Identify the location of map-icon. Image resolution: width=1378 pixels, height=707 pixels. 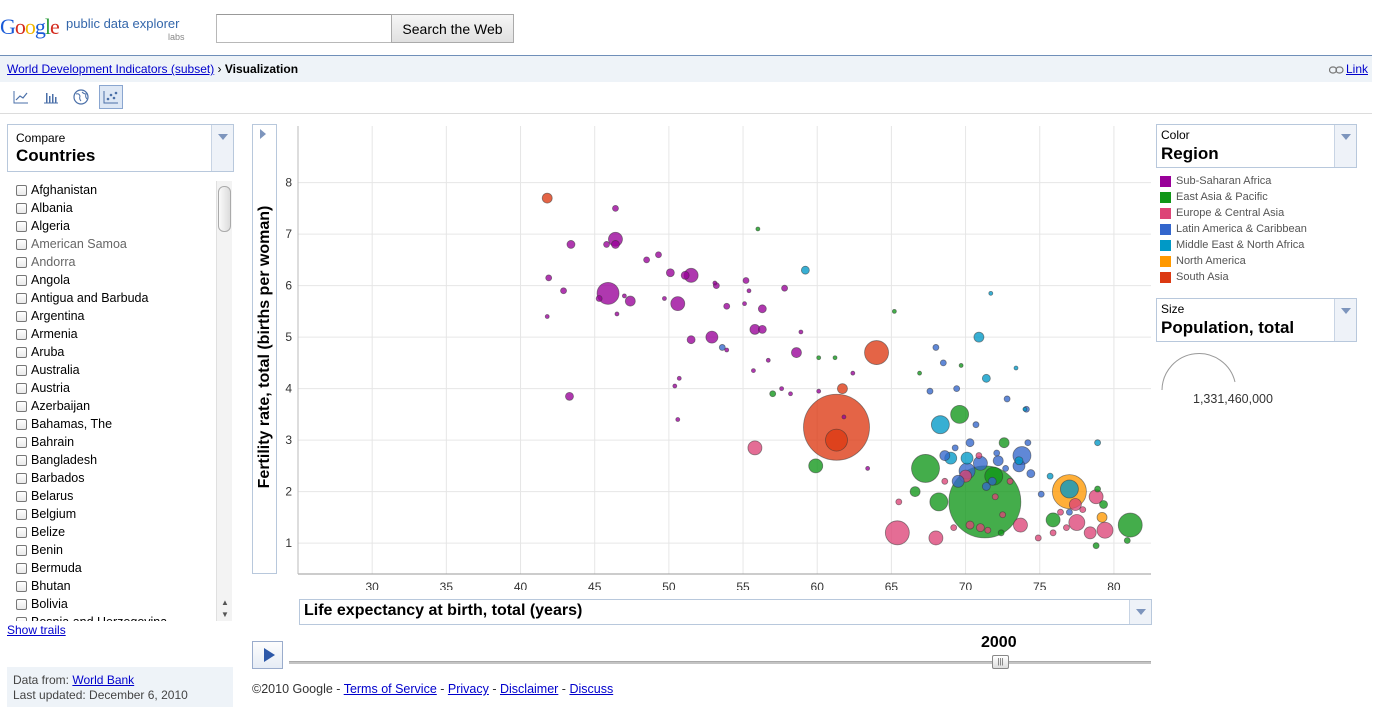
(81, 97).